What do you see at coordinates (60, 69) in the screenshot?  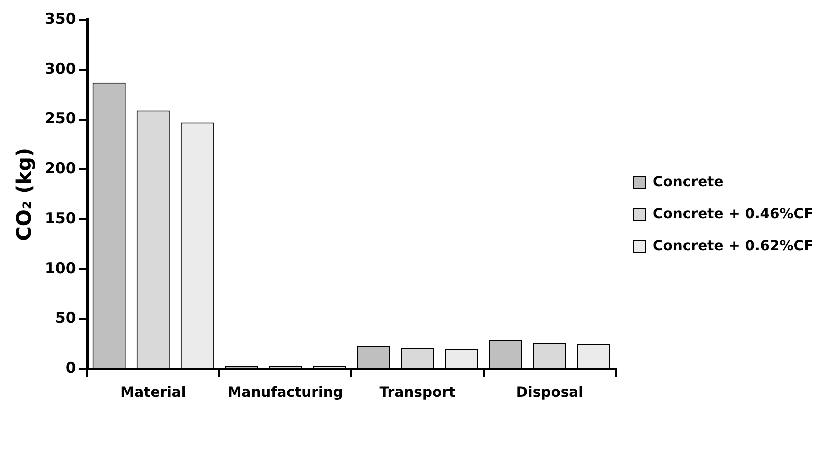 I see `y-tick-label: 300` at bounding box center [60, 69].